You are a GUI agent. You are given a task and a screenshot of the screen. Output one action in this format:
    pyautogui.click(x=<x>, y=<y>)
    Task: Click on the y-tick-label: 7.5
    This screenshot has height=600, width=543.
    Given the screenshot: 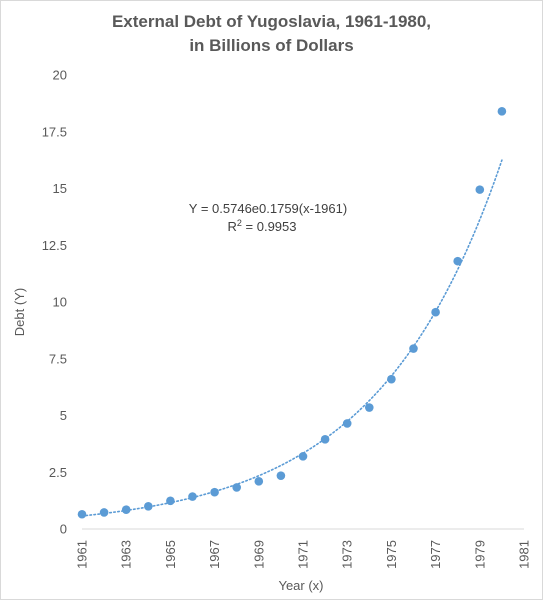 What is the action you would take?
    pyautogui.click(x=58, y=358)
    